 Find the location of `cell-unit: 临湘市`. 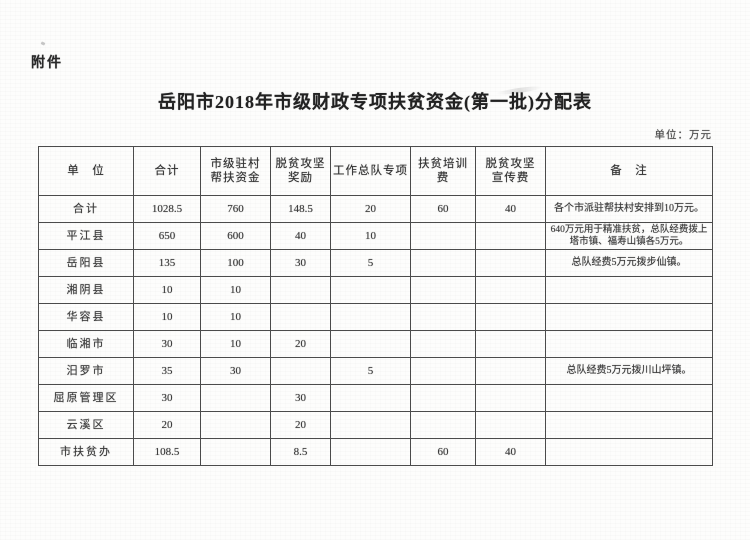

cell-unit: 临湘市 is located at coordinates (86, 344).